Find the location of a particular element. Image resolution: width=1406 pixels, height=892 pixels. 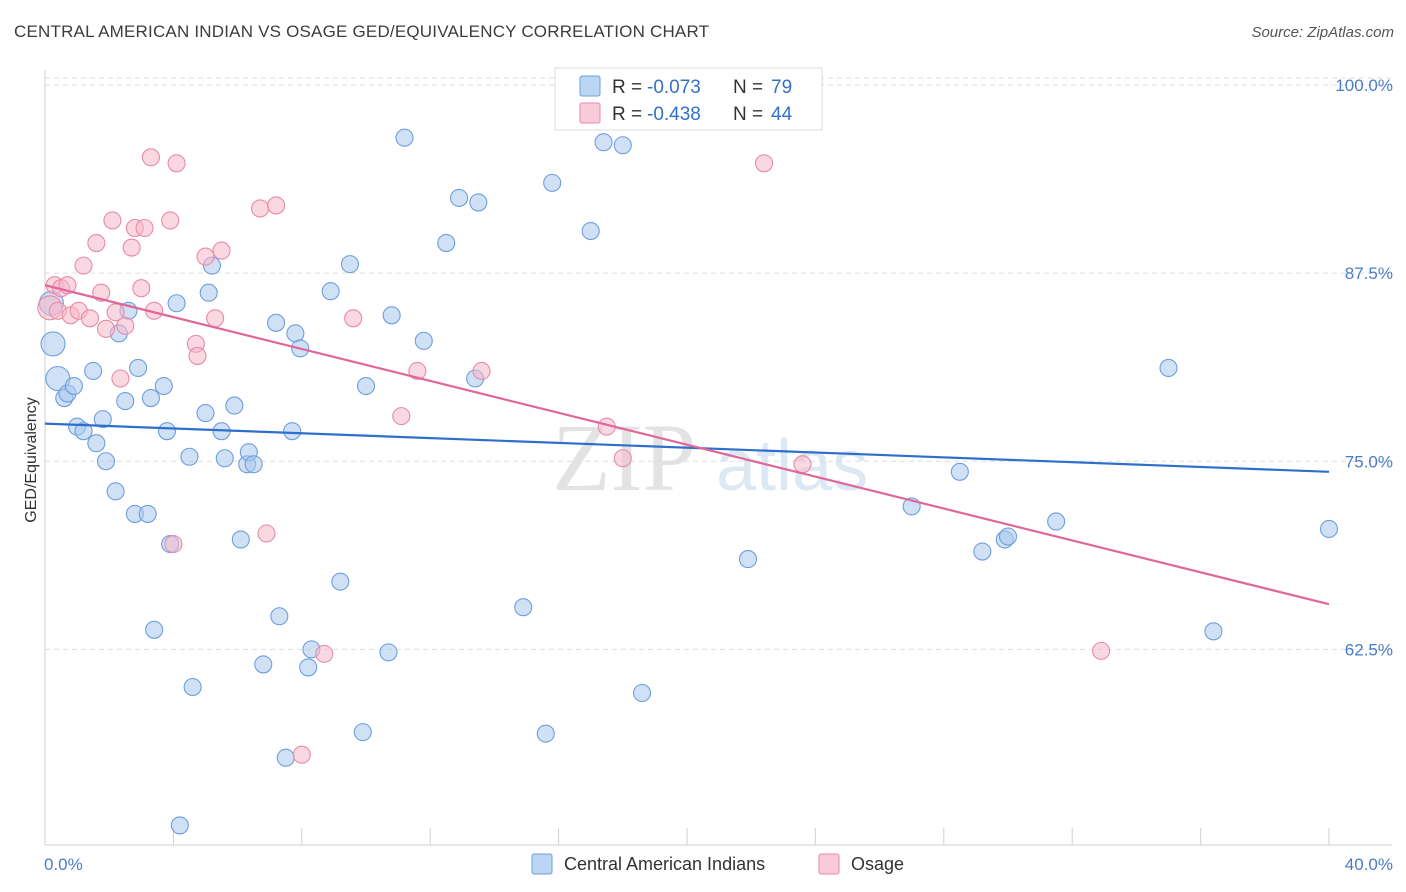

bottom-legend-swatch-pink is located at coordinates (829, 864).